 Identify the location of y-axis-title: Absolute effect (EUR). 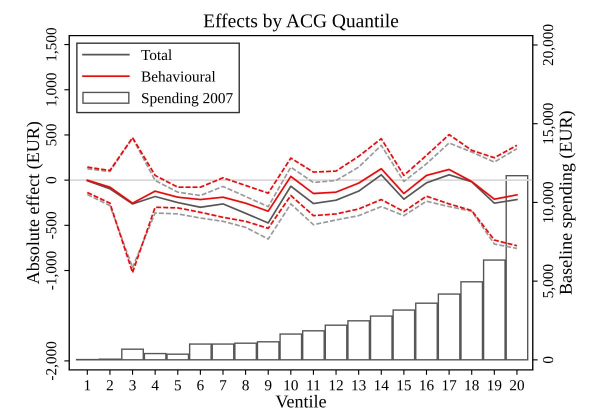
(34, 203).